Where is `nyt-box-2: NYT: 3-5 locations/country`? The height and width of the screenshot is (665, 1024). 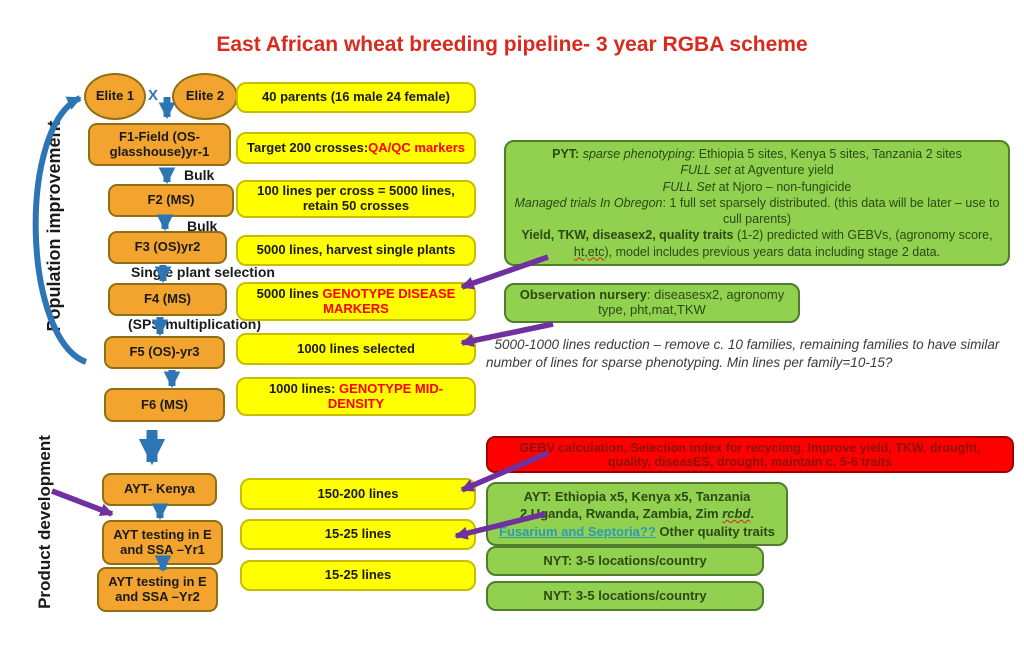
nyt-box-2: NYT: 3-5 locations/country is located at coordinates (625, 596).